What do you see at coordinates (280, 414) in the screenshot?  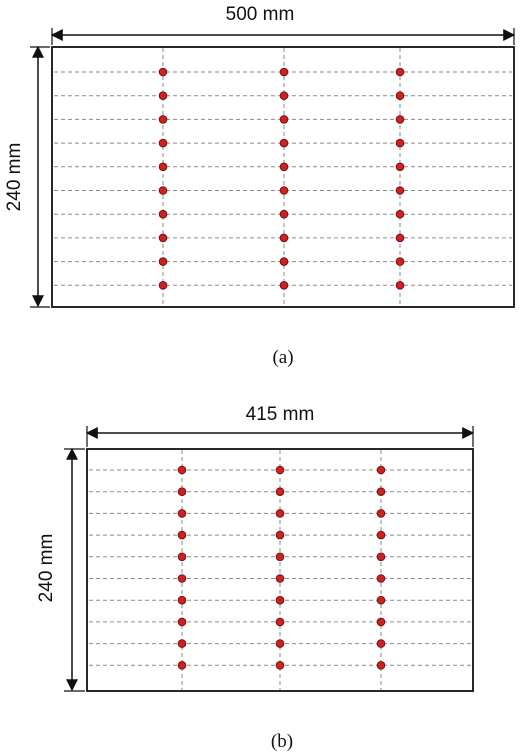 I see `width-label-b: 415 mm` at bounding box center [280, 414].